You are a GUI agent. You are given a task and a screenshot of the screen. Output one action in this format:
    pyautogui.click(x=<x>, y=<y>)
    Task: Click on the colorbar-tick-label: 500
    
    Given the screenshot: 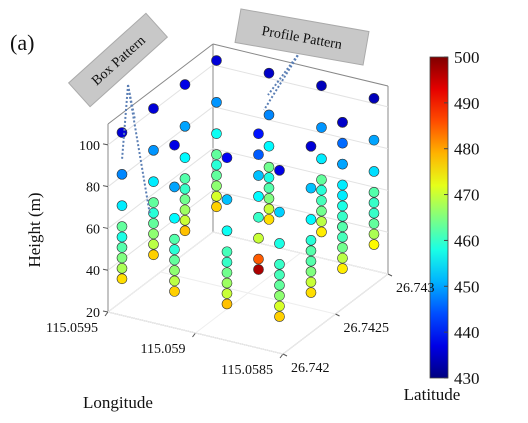 What is the action you would take?
    pyautogui.click(x=467, y=57)
    